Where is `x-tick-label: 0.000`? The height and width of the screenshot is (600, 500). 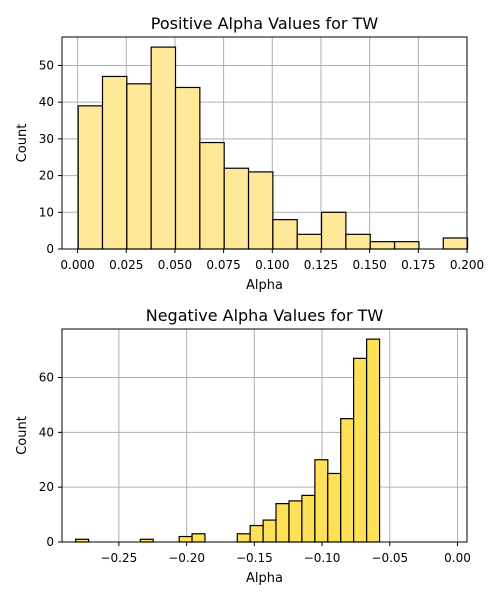
x-tick-label: 0.000 is located at coordinates (77, 265).